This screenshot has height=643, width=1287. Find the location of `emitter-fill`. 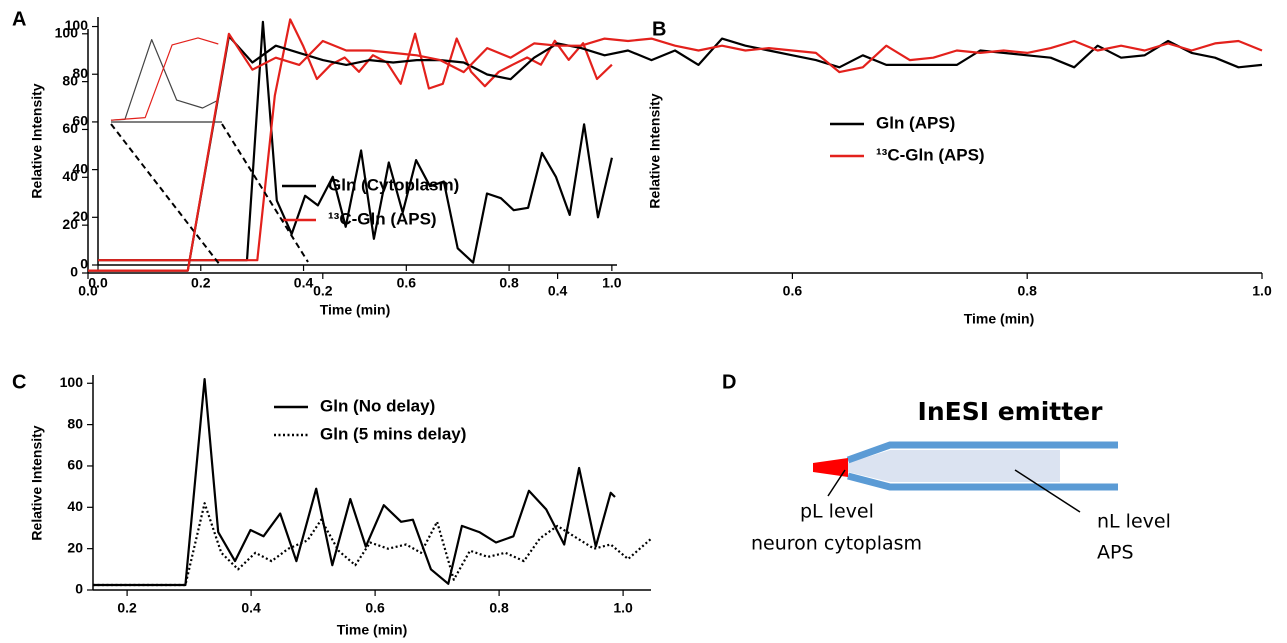

emitter-fill is located at coordinates (954, 466).